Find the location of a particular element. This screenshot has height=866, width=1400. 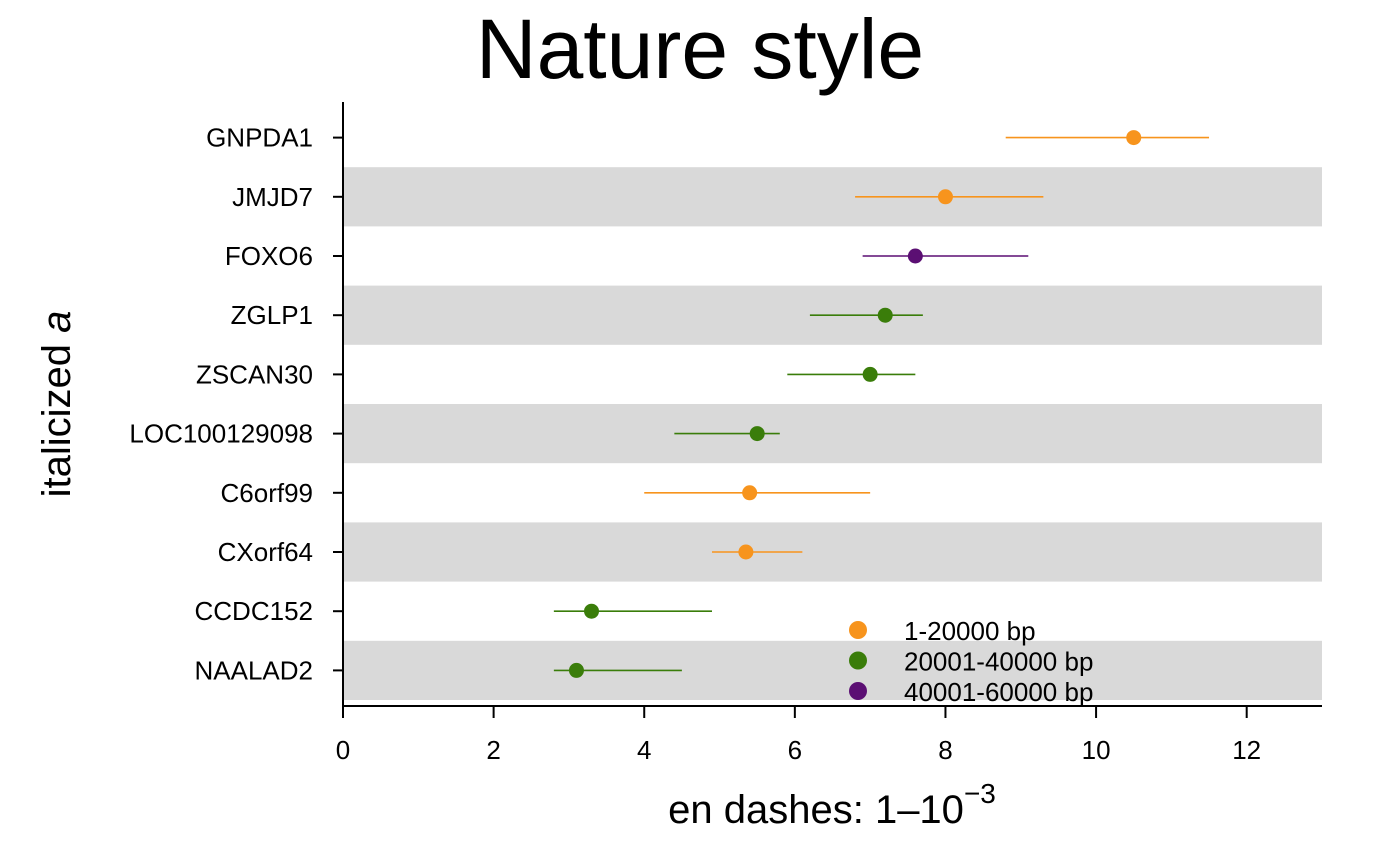

legend-label: 40001-60000 bp is located at coordinates (998, 692).